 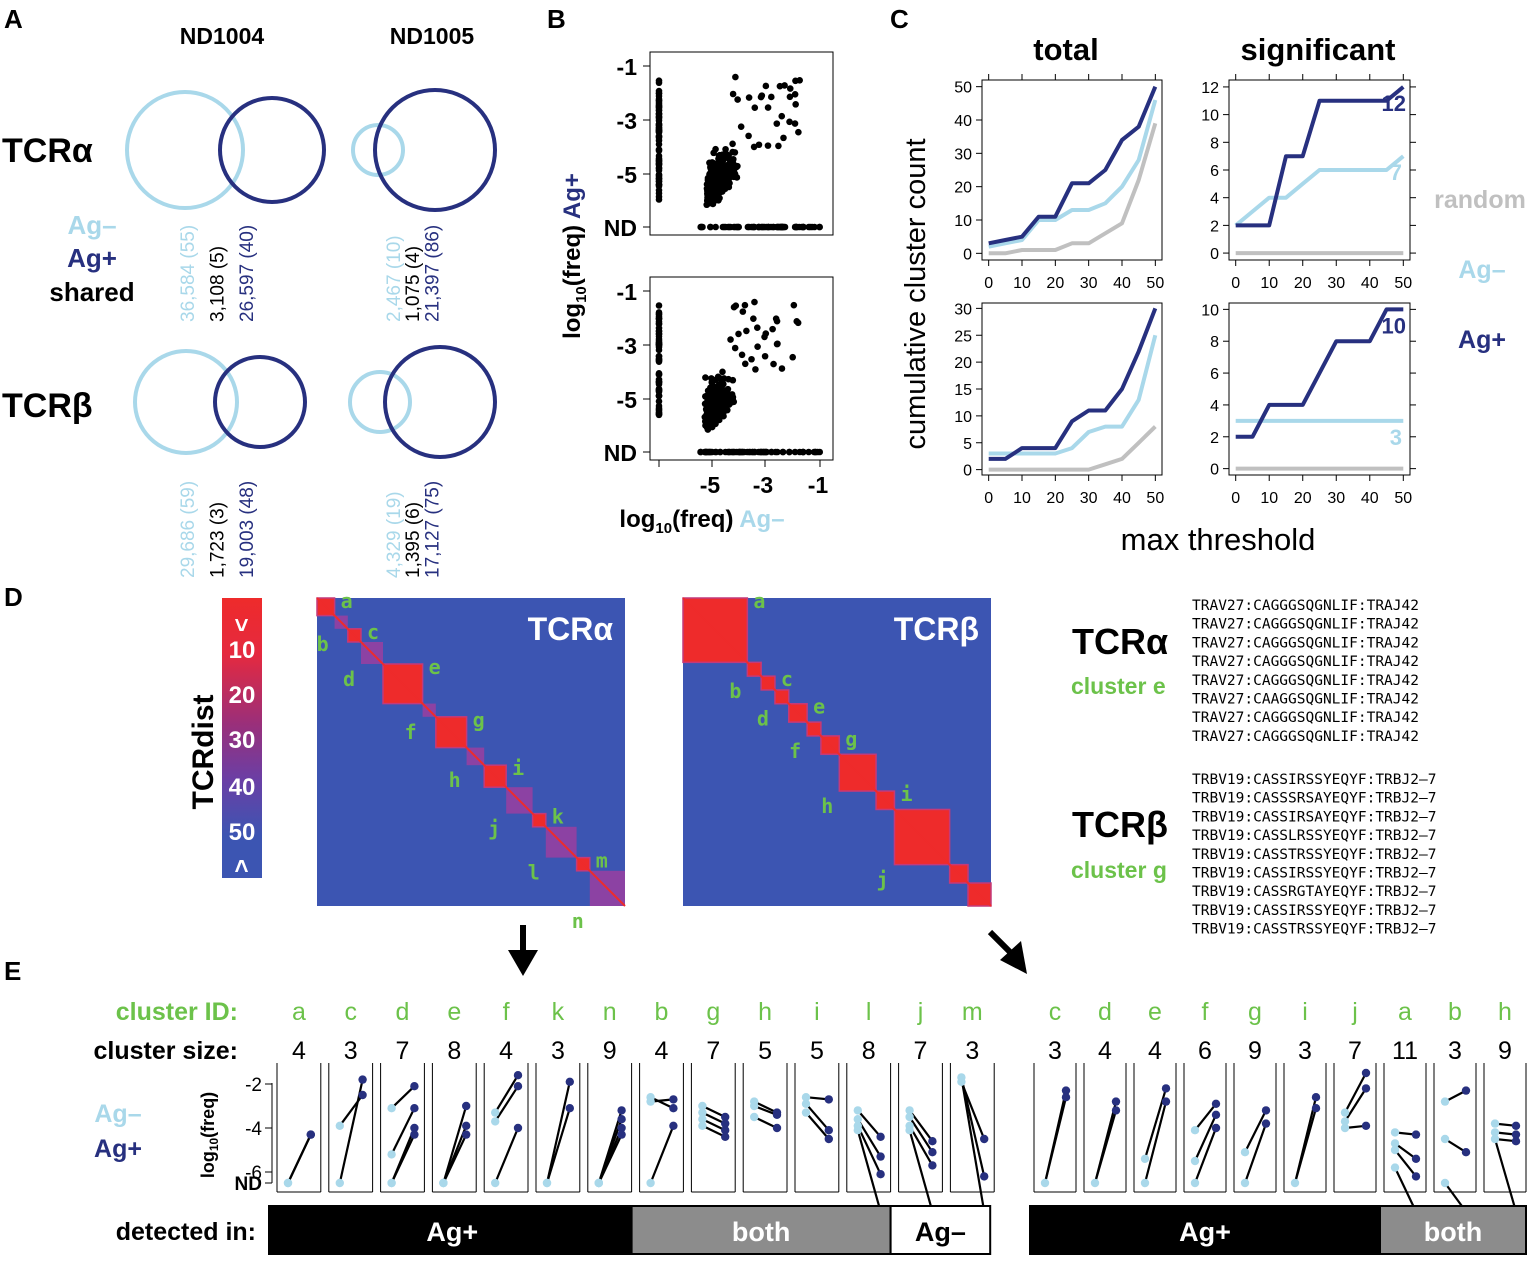 What do you see at coordinates (1105, 1012) in the screenshot?
I see `cluster-id: d` at bounding box center [1105, 1012].